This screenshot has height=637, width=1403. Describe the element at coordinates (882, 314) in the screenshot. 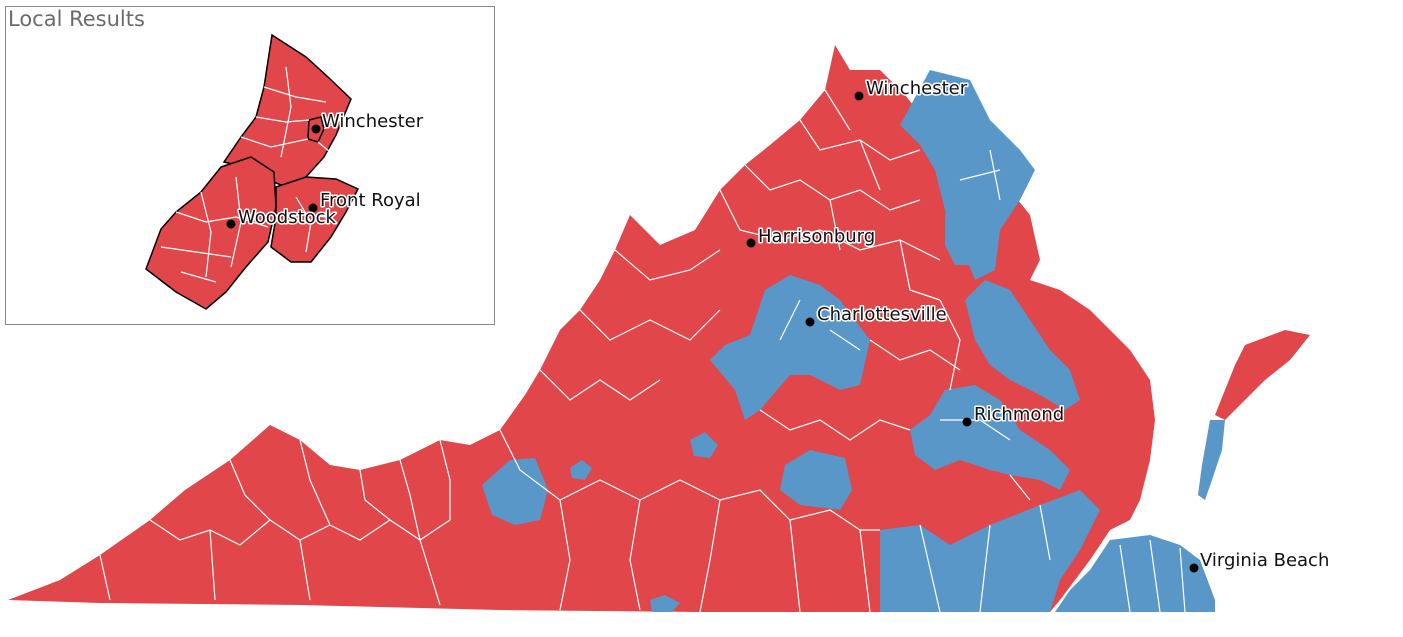

I see `city-label-charlottesville: Charlottesville` at that location.